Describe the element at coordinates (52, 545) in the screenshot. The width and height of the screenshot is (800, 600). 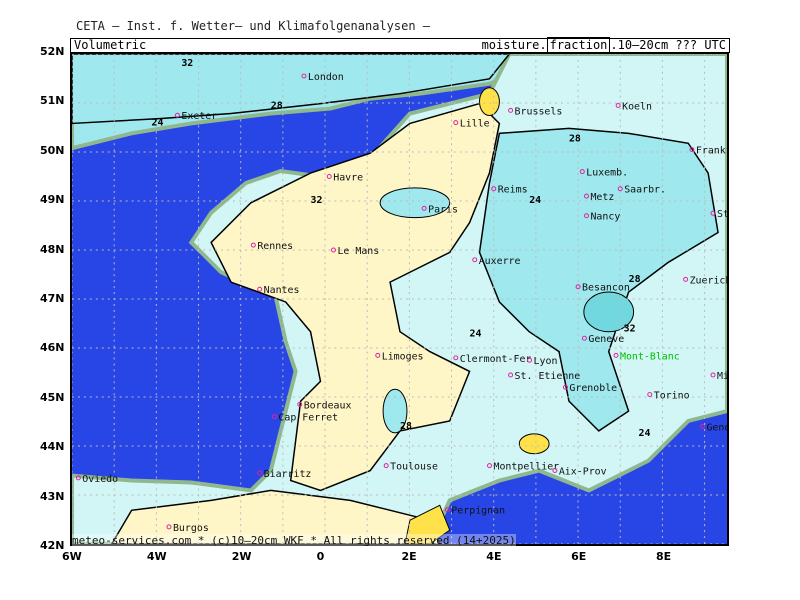
I see `lat-tick-label: 42N` at that location.